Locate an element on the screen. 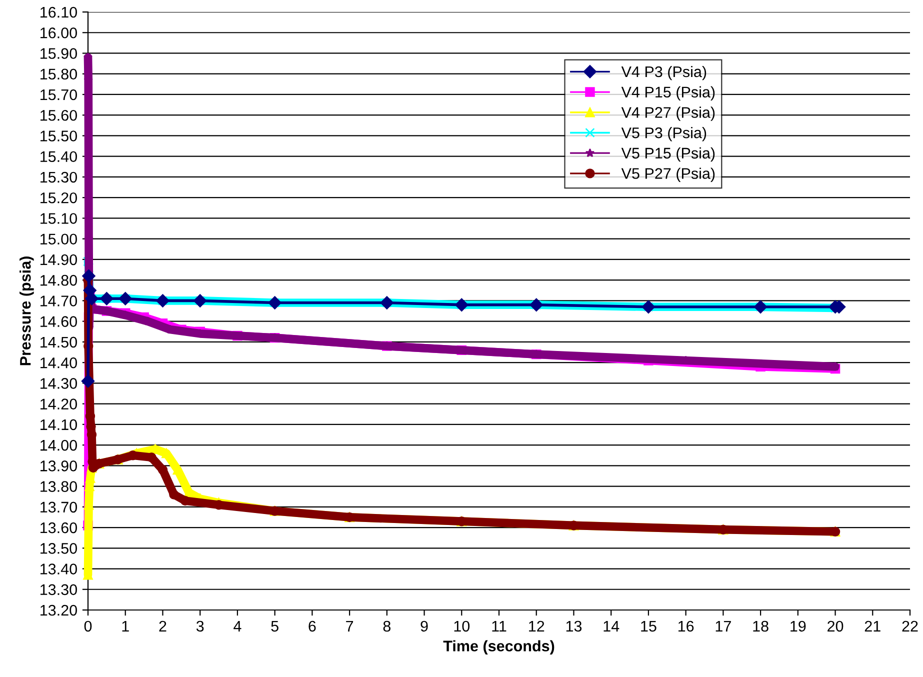  x-tick-label: 16 is located at coordinates (686, 626).